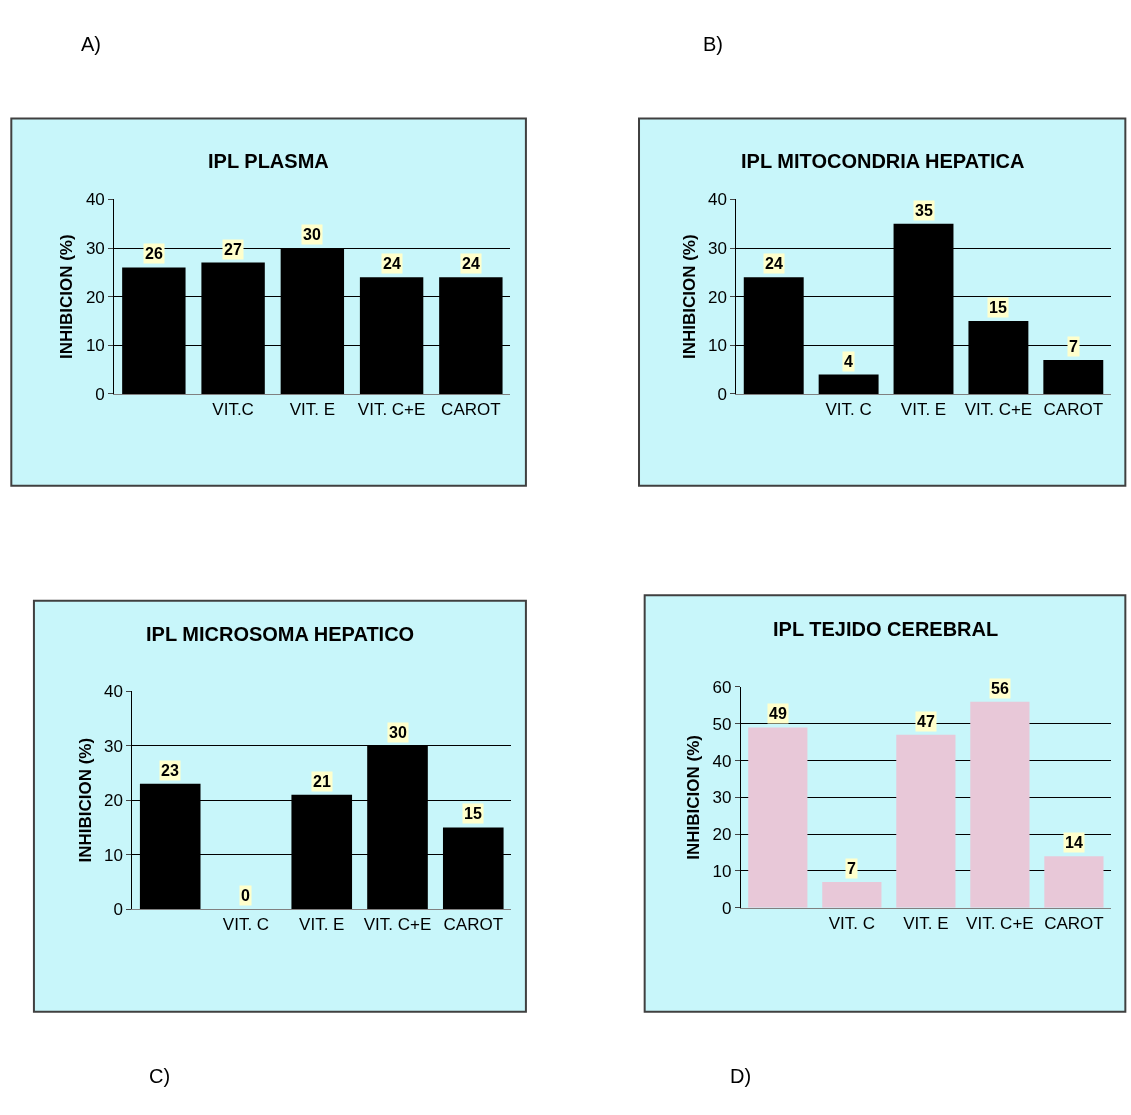 The image size is (1131, 1115). What do you see at coordinates (741, 1076) in the screenshot?
I see `text: D)` at bounding box center [741, 1076].